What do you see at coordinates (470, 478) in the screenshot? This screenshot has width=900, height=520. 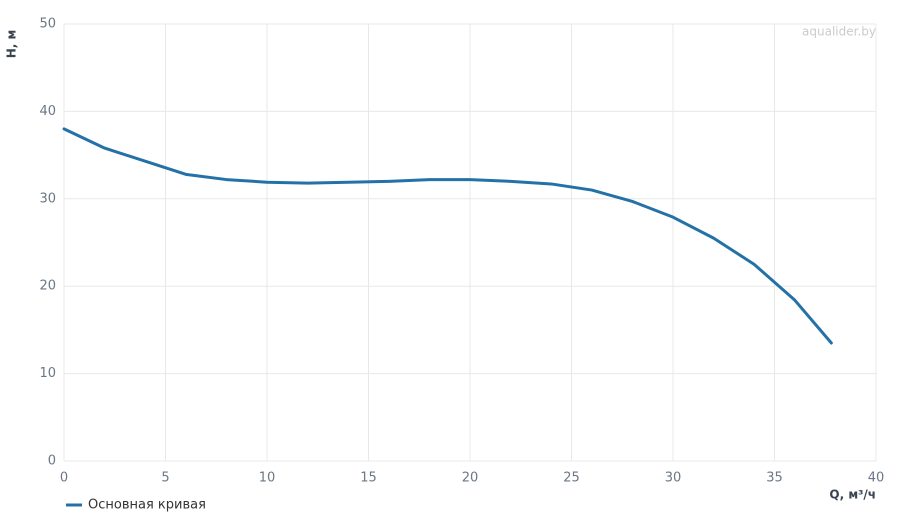 I see `x-tick-label: 20` at bounding box center [470, 478].